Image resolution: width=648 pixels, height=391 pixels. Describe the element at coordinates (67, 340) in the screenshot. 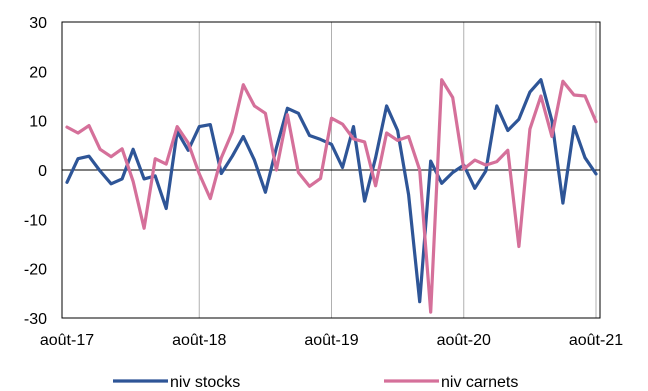

I see `x-tick-label: août-17` at that location.